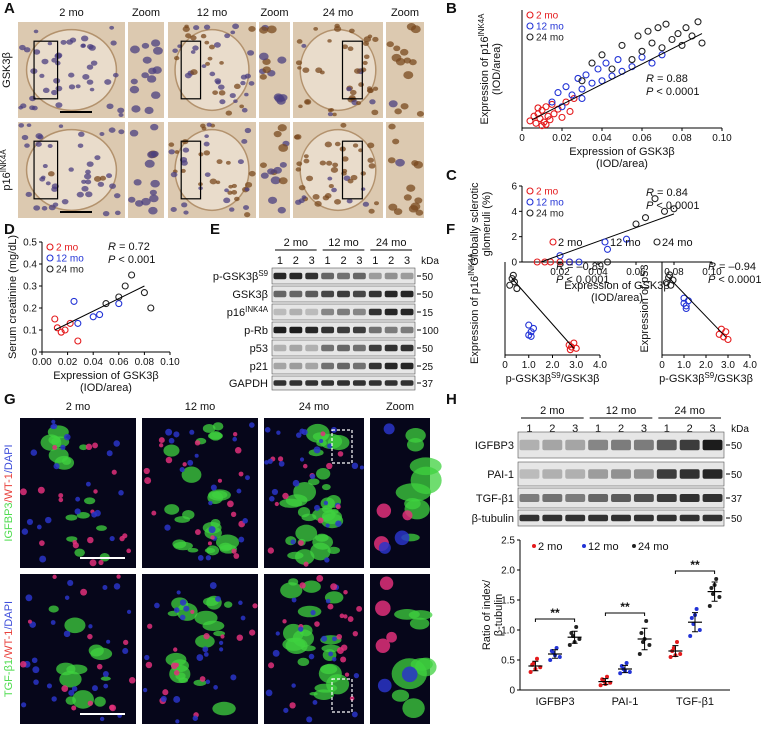 This screenshot has height=738, width=764. I want to click on panel-letter: F, so click(450, 229).